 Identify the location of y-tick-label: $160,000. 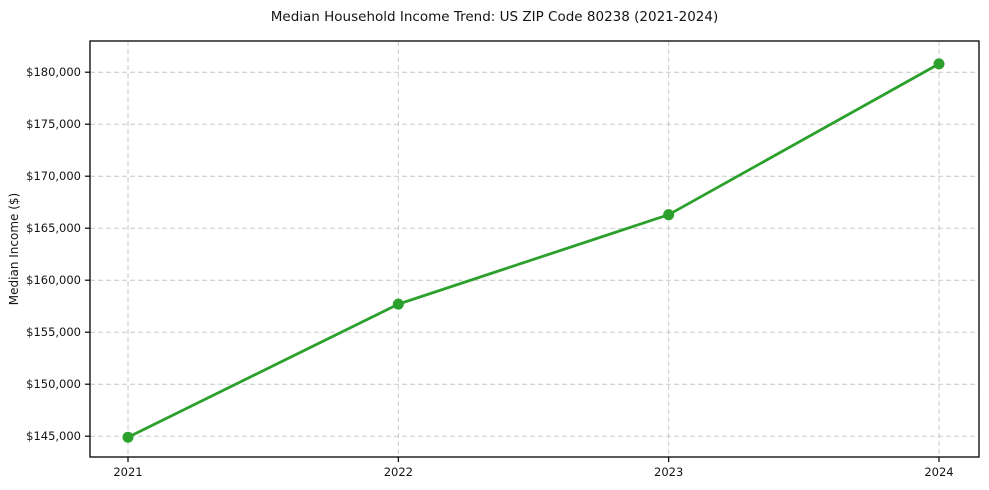
(53, 280).